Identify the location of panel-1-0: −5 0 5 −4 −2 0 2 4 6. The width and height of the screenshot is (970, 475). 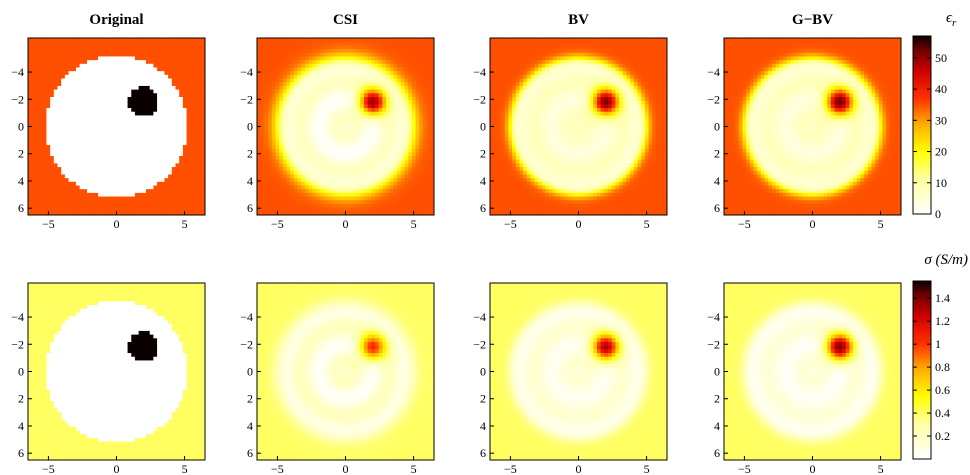
(108, 378).